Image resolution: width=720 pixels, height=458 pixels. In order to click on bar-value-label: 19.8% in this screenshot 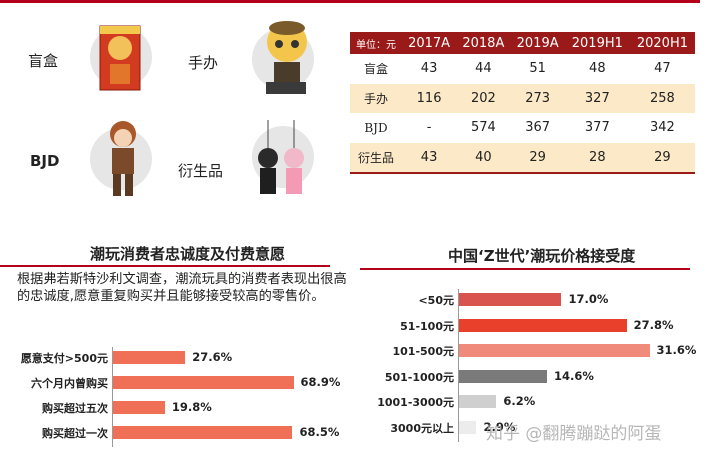, I will do `click(191, 407)`.